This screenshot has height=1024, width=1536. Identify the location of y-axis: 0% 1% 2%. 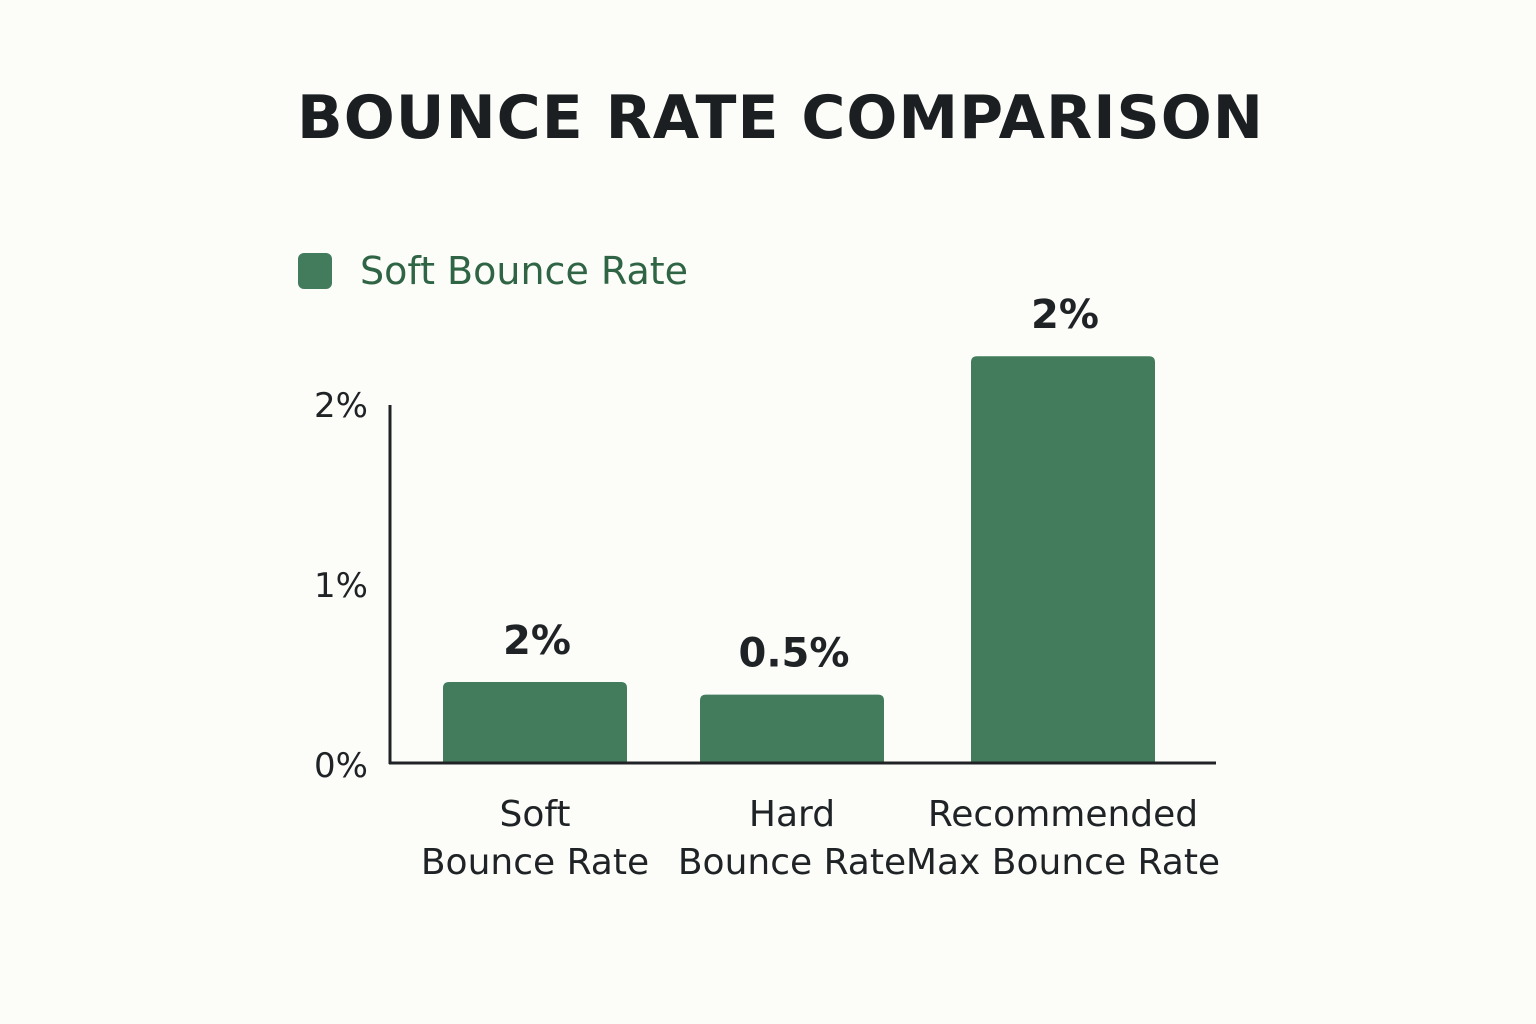
(353, 586).